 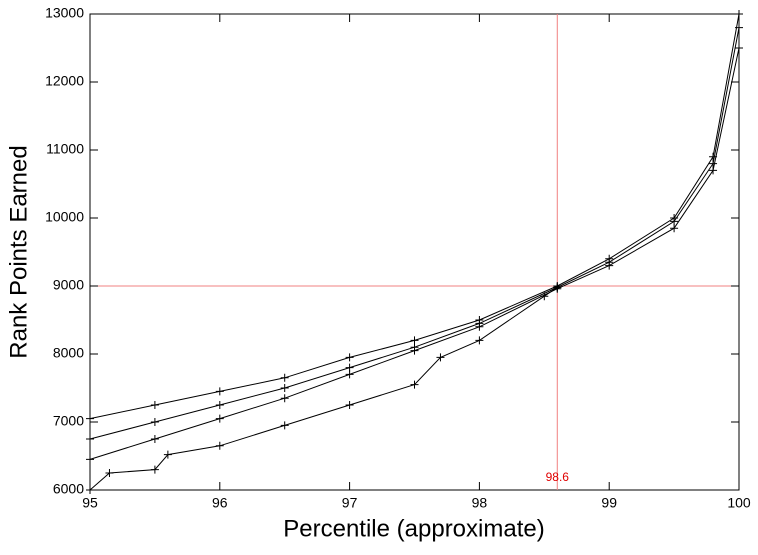 What do you see at coordinates (609, 503) in the screenshot?
I see `x-tick-label: 99` at bounding box center [609, 503].